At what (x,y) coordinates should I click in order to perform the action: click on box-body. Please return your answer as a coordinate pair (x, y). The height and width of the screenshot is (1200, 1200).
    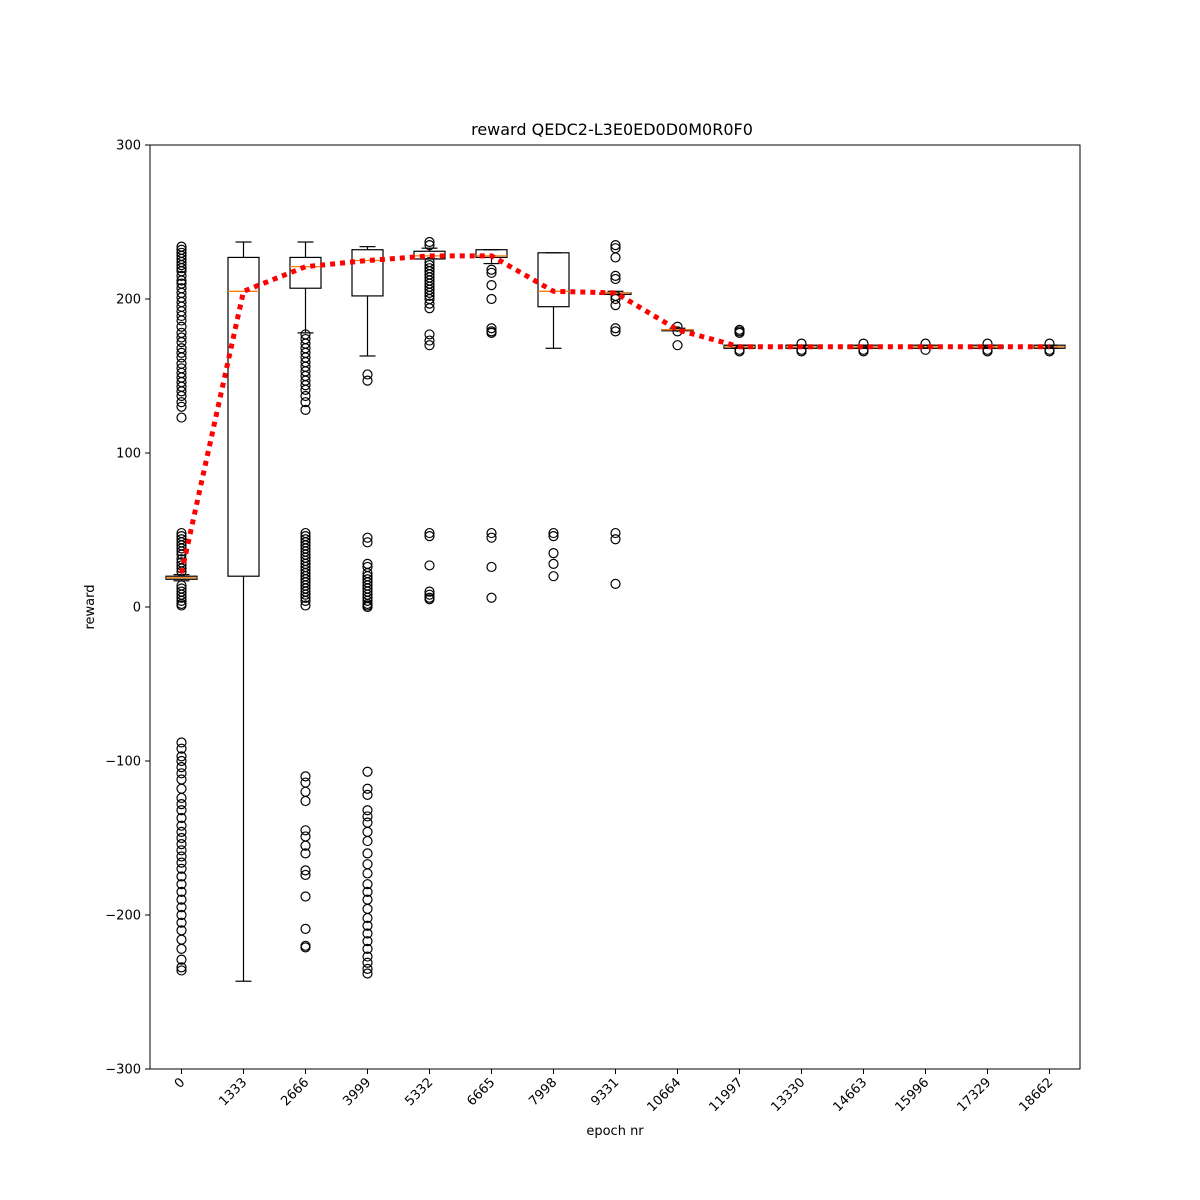
    Looking at the image, I should click on (367, 273).